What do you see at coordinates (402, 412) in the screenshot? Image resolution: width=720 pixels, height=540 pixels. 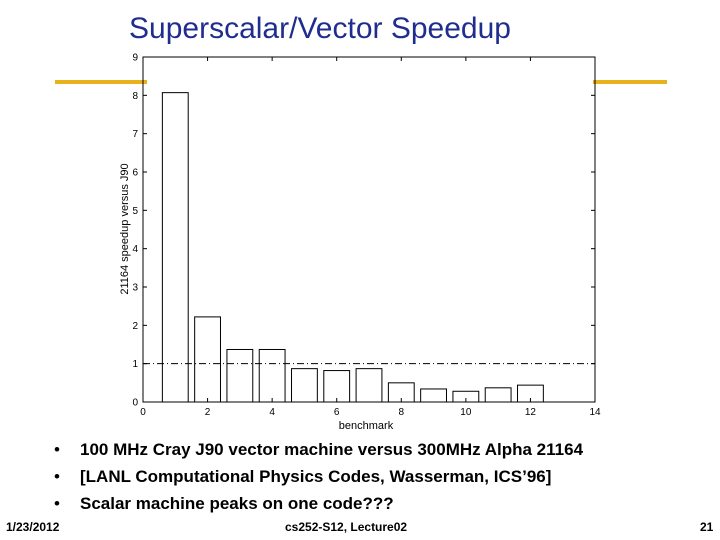 I see `x-tick-label: 8` at bounding box center [402, 412].